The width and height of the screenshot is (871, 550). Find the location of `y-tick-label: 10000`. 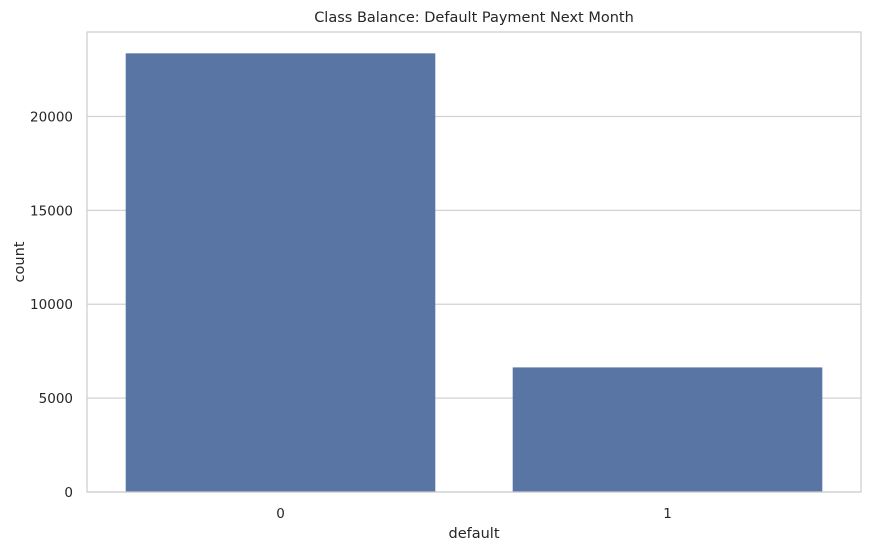

y-tick-label: 10000 is located at coordinates (51, 305).